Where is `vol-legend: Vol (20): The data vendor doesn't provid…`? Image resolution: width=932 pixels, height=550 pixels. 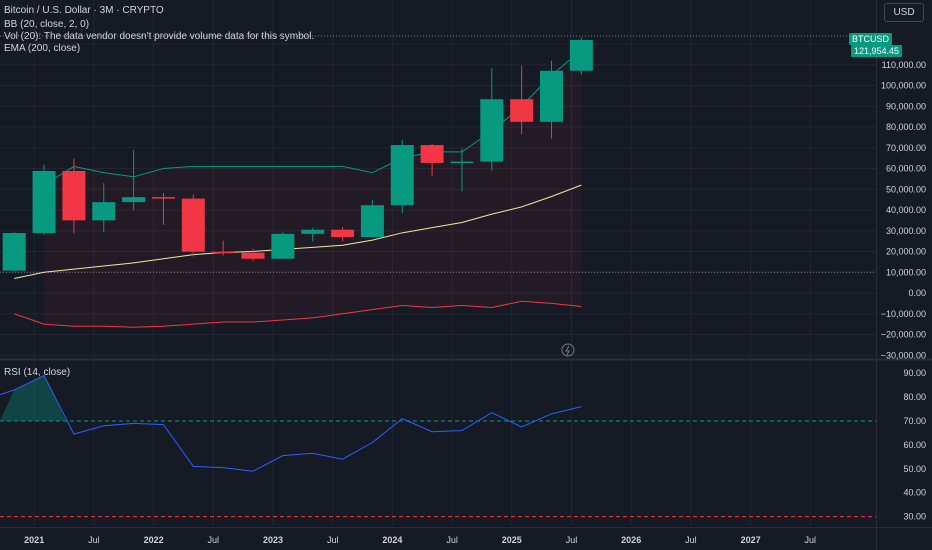 vol-legend: Vol (20): The data vendor doesn't provid… is located at coordinates (159, 36).